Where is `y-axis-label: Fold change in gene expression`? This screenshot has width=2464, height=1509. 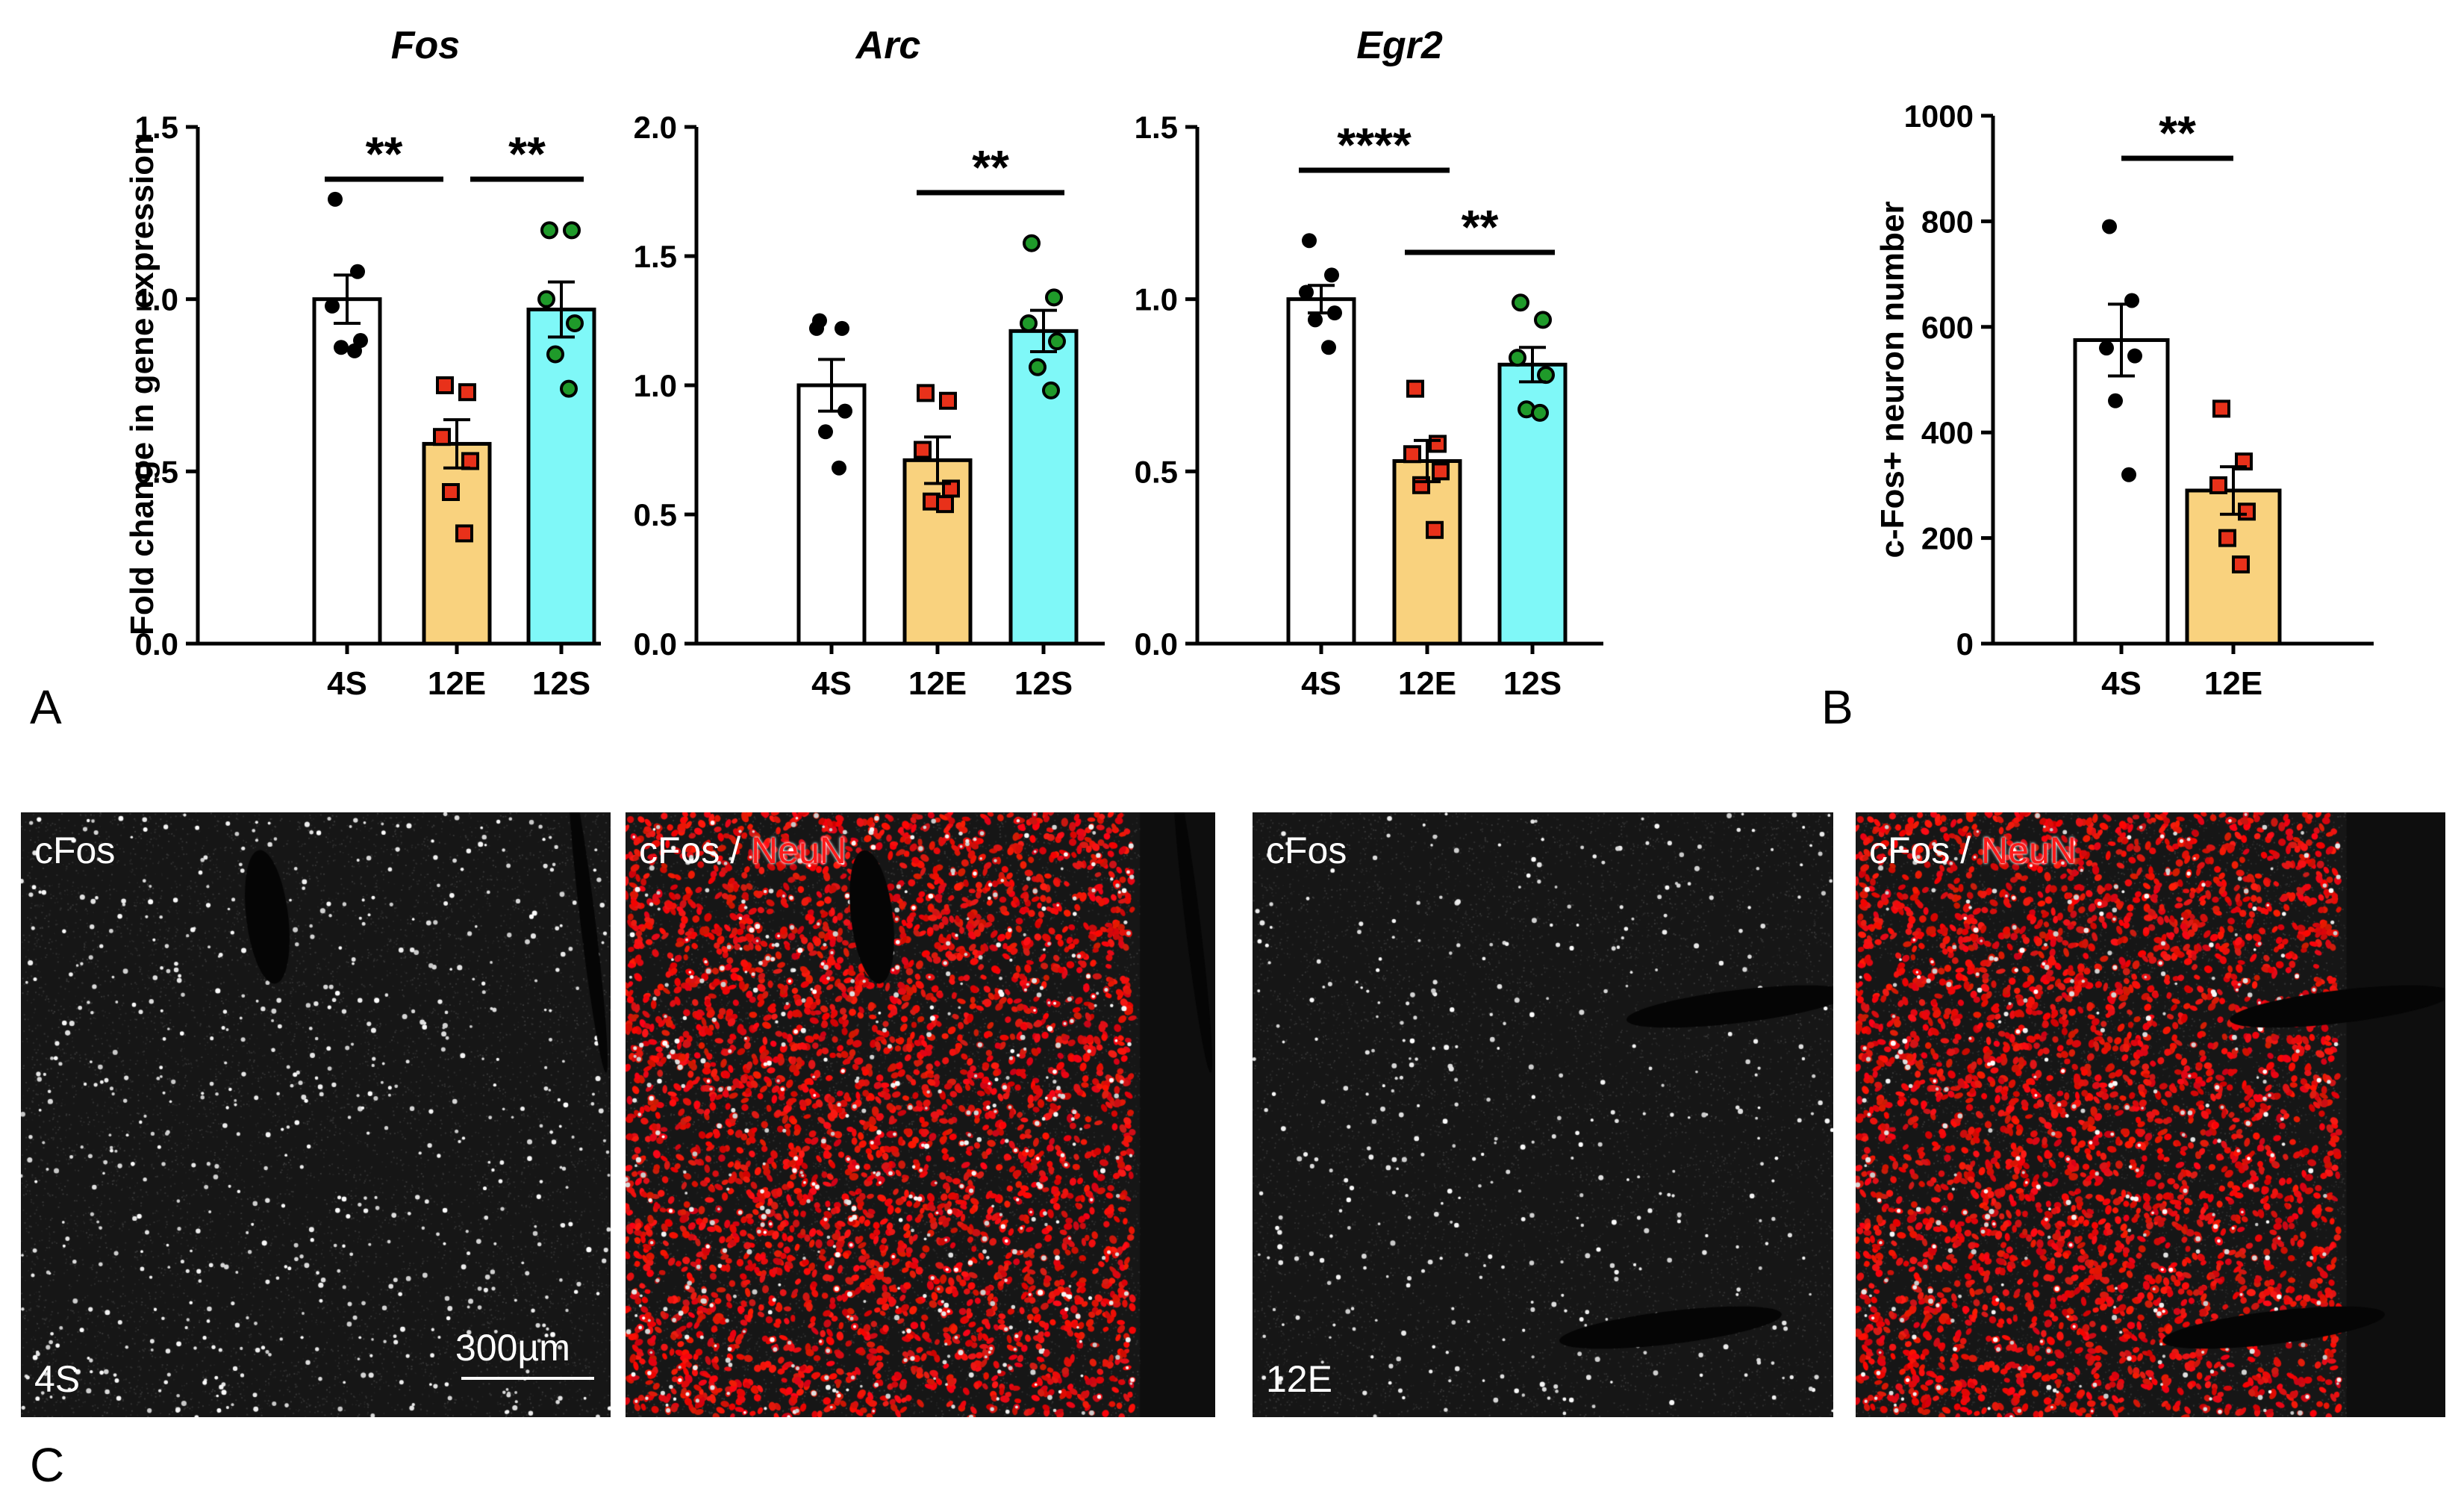
y-axis-label: Fold change in gene expression is located at coordinates (142, 385).